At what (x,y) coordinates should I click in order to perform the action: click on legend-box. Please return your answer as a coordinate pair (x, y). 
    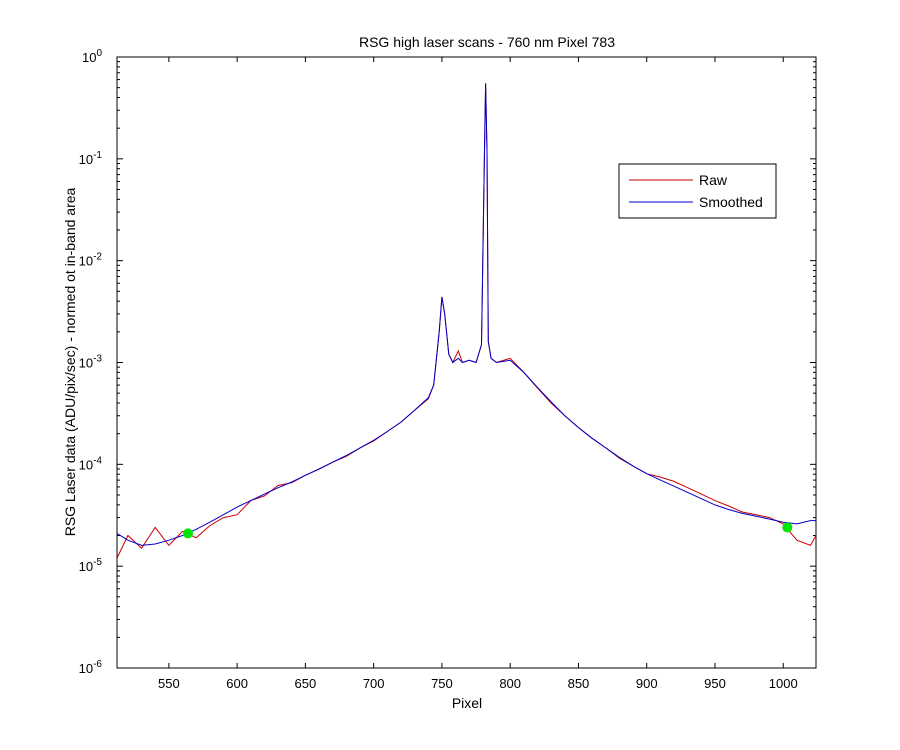
    Looking at the image, I should click on (697, 191).